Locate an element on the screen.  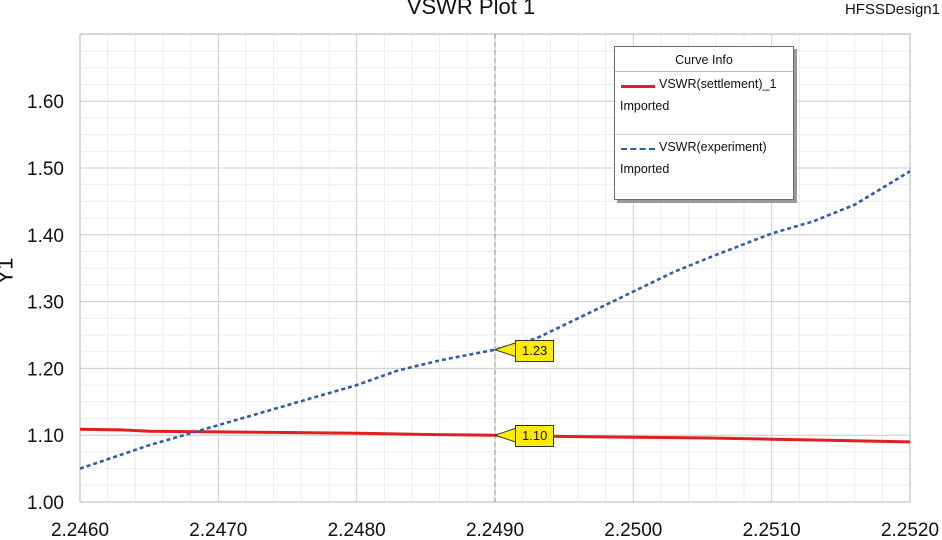
x-tick-label: 2.2520 is located at coordinates (910, 530).